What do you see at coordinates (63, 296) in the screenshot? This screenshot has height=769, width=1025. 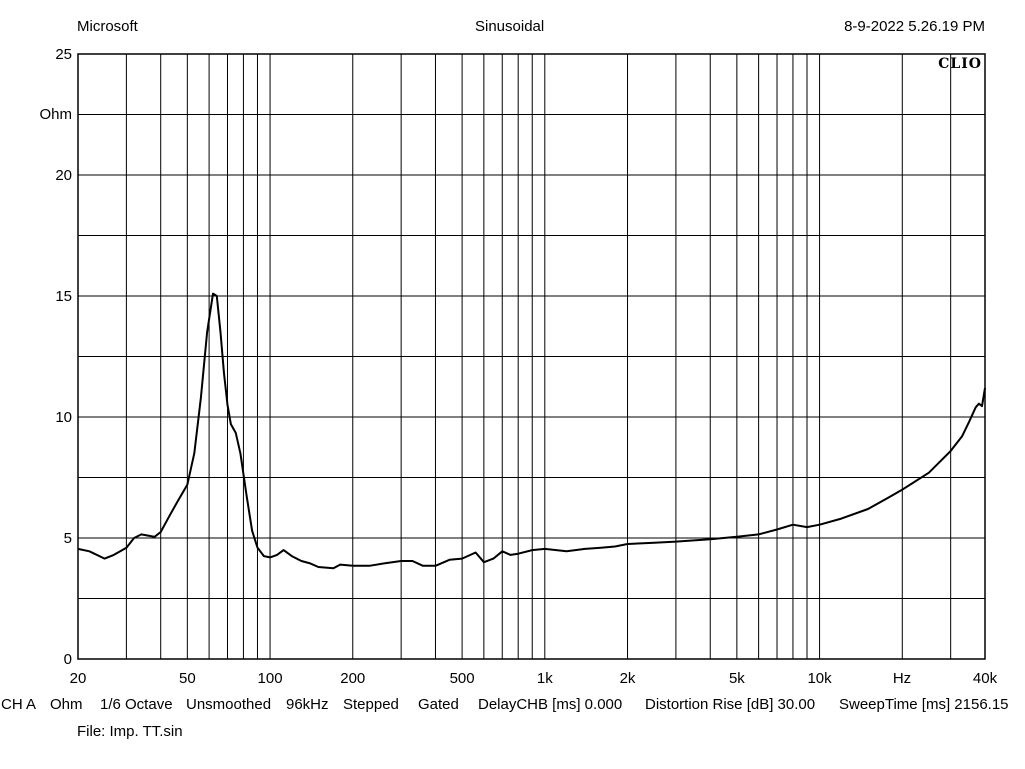 I see `y-tick-label: 15` at bounding box center [63, 296].